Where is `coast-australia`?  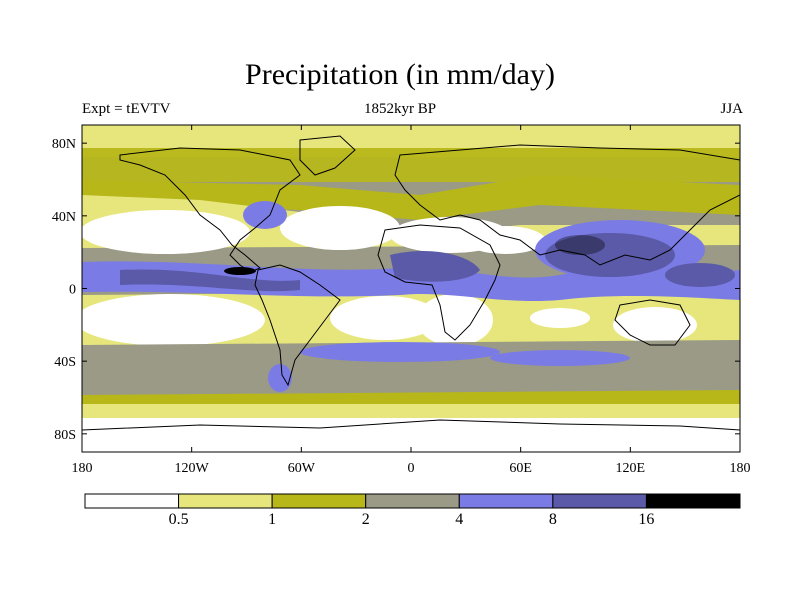
coast-australia is located at coordinates (652, 322).